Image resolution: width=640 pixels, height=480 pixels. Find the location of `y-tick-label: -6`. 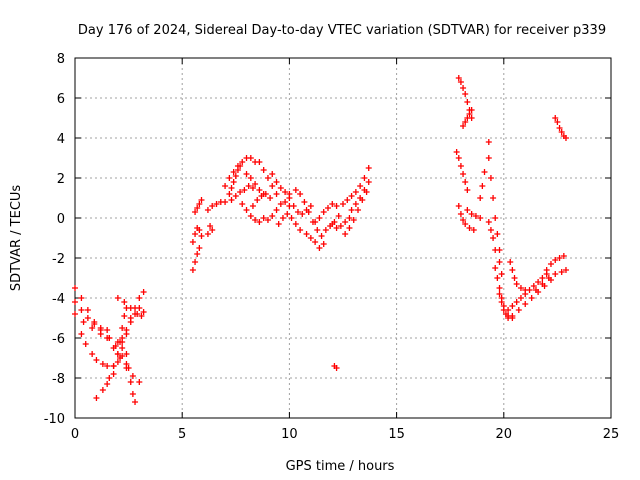

y-tick-label: -6 is located at coordinates (58, 339).